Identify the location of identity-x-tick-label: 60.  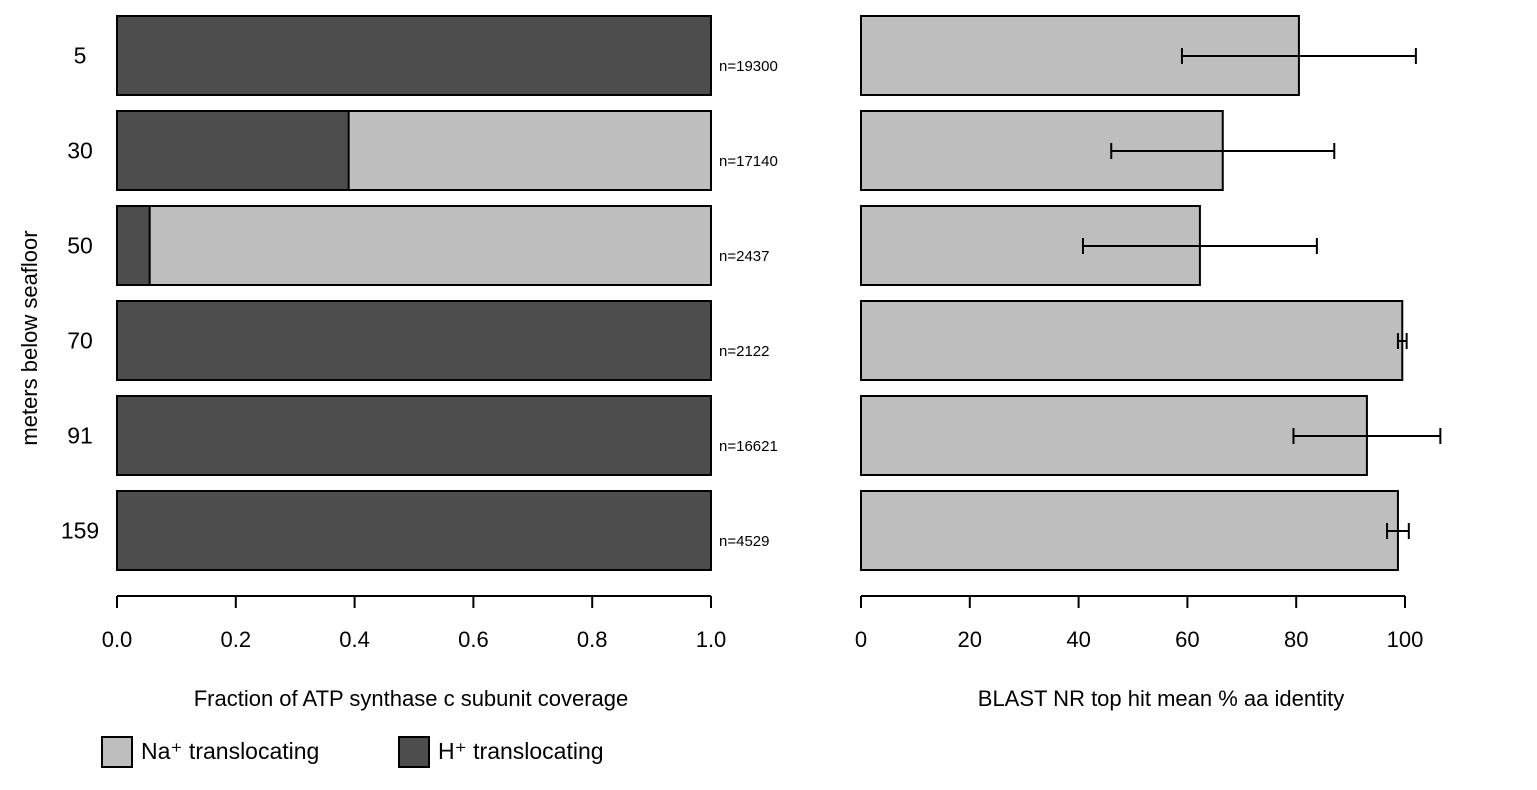
(1187, 639).